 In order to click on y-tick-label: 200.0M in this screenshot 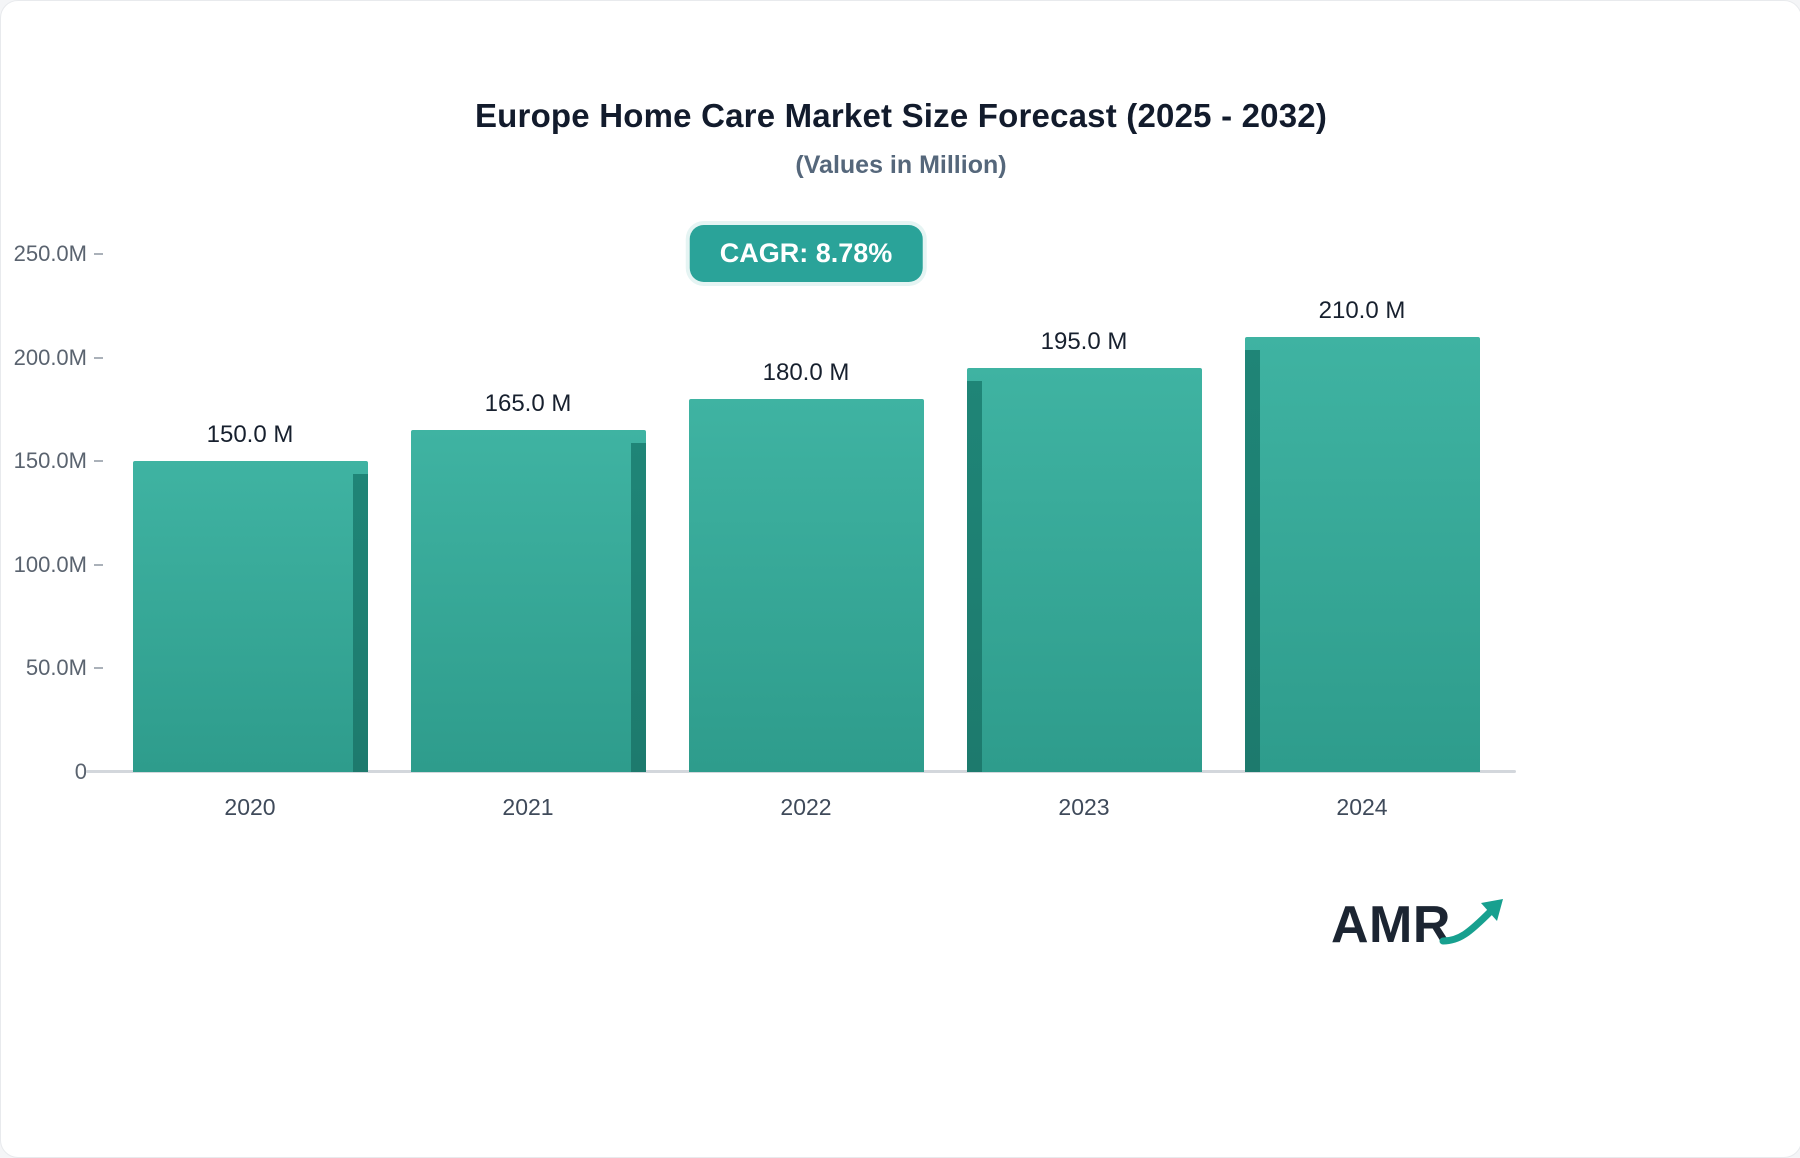, I will do `click(50, 357)`.